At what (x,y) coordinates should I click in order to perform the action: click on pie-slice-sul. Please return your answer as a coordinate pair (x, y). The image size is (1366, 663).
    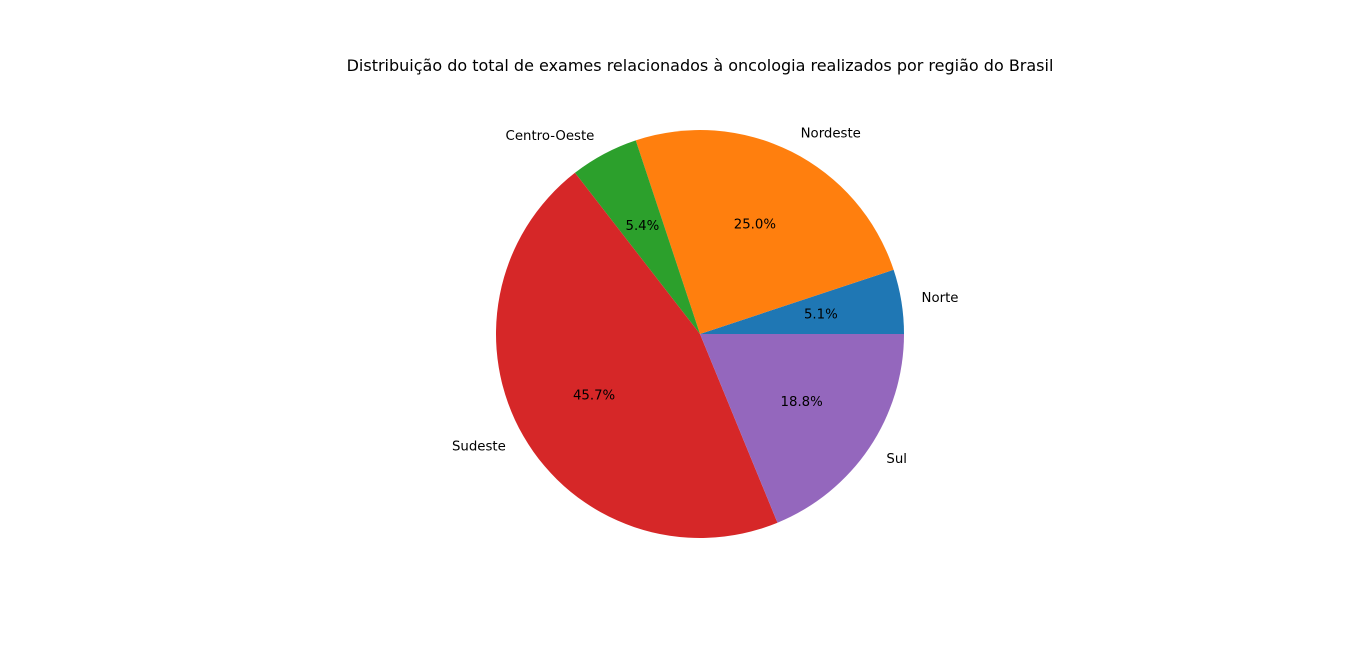
    Looking at the image, I should click on (802, 428).